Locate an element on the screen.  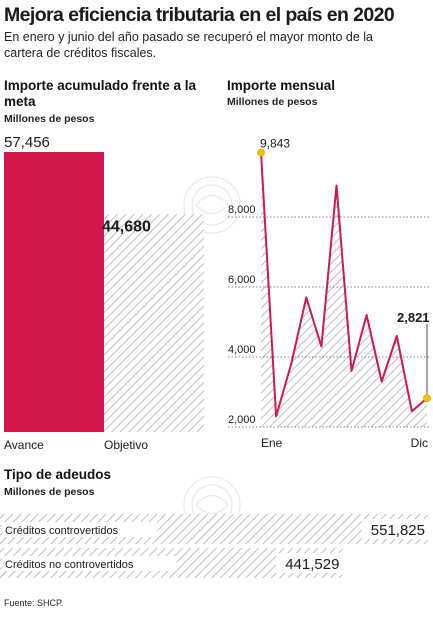
y-tick-label: 8,000 is located at coordinates (242, 210).